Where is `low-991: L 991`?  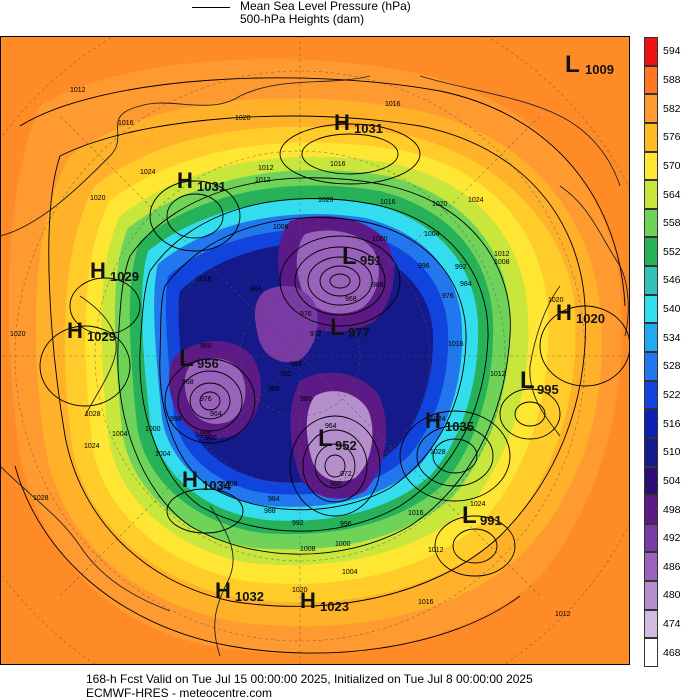 low-991: L 991 is located at coordinates (482, 515).